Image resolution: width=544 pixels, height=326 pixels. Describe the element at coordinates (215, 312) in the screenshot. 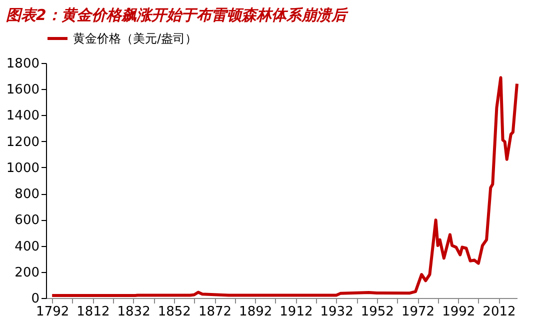

I see `x-tick-label: 1872` at that location.